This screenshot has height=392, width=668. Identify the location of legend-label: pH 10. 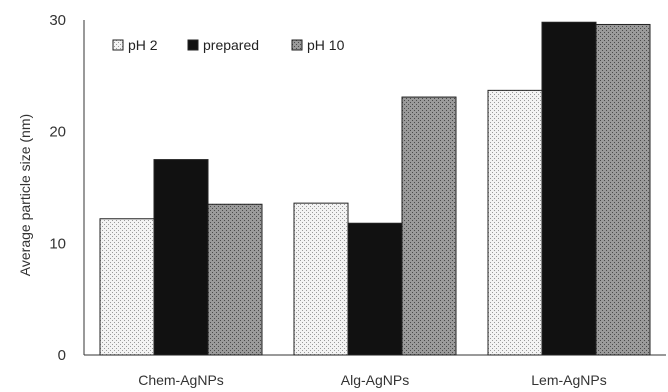
(326, 45).